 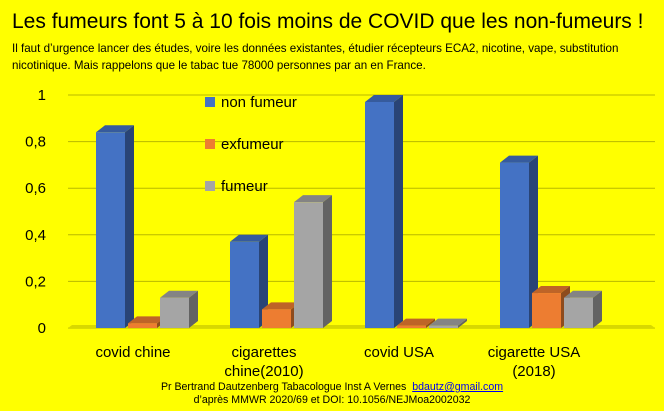 I want to click on y-tick-label: 1, so click(x=42, y=95).